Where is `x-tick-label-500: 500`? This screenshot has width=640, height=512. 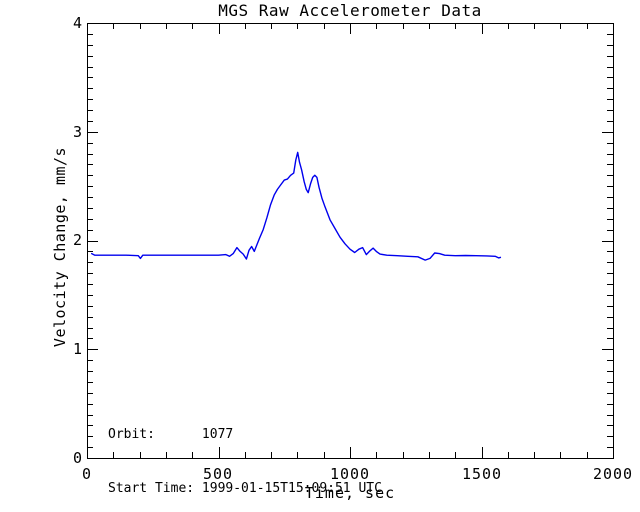
x-tick-label-500: 500 is located at coordinates (218, 474).